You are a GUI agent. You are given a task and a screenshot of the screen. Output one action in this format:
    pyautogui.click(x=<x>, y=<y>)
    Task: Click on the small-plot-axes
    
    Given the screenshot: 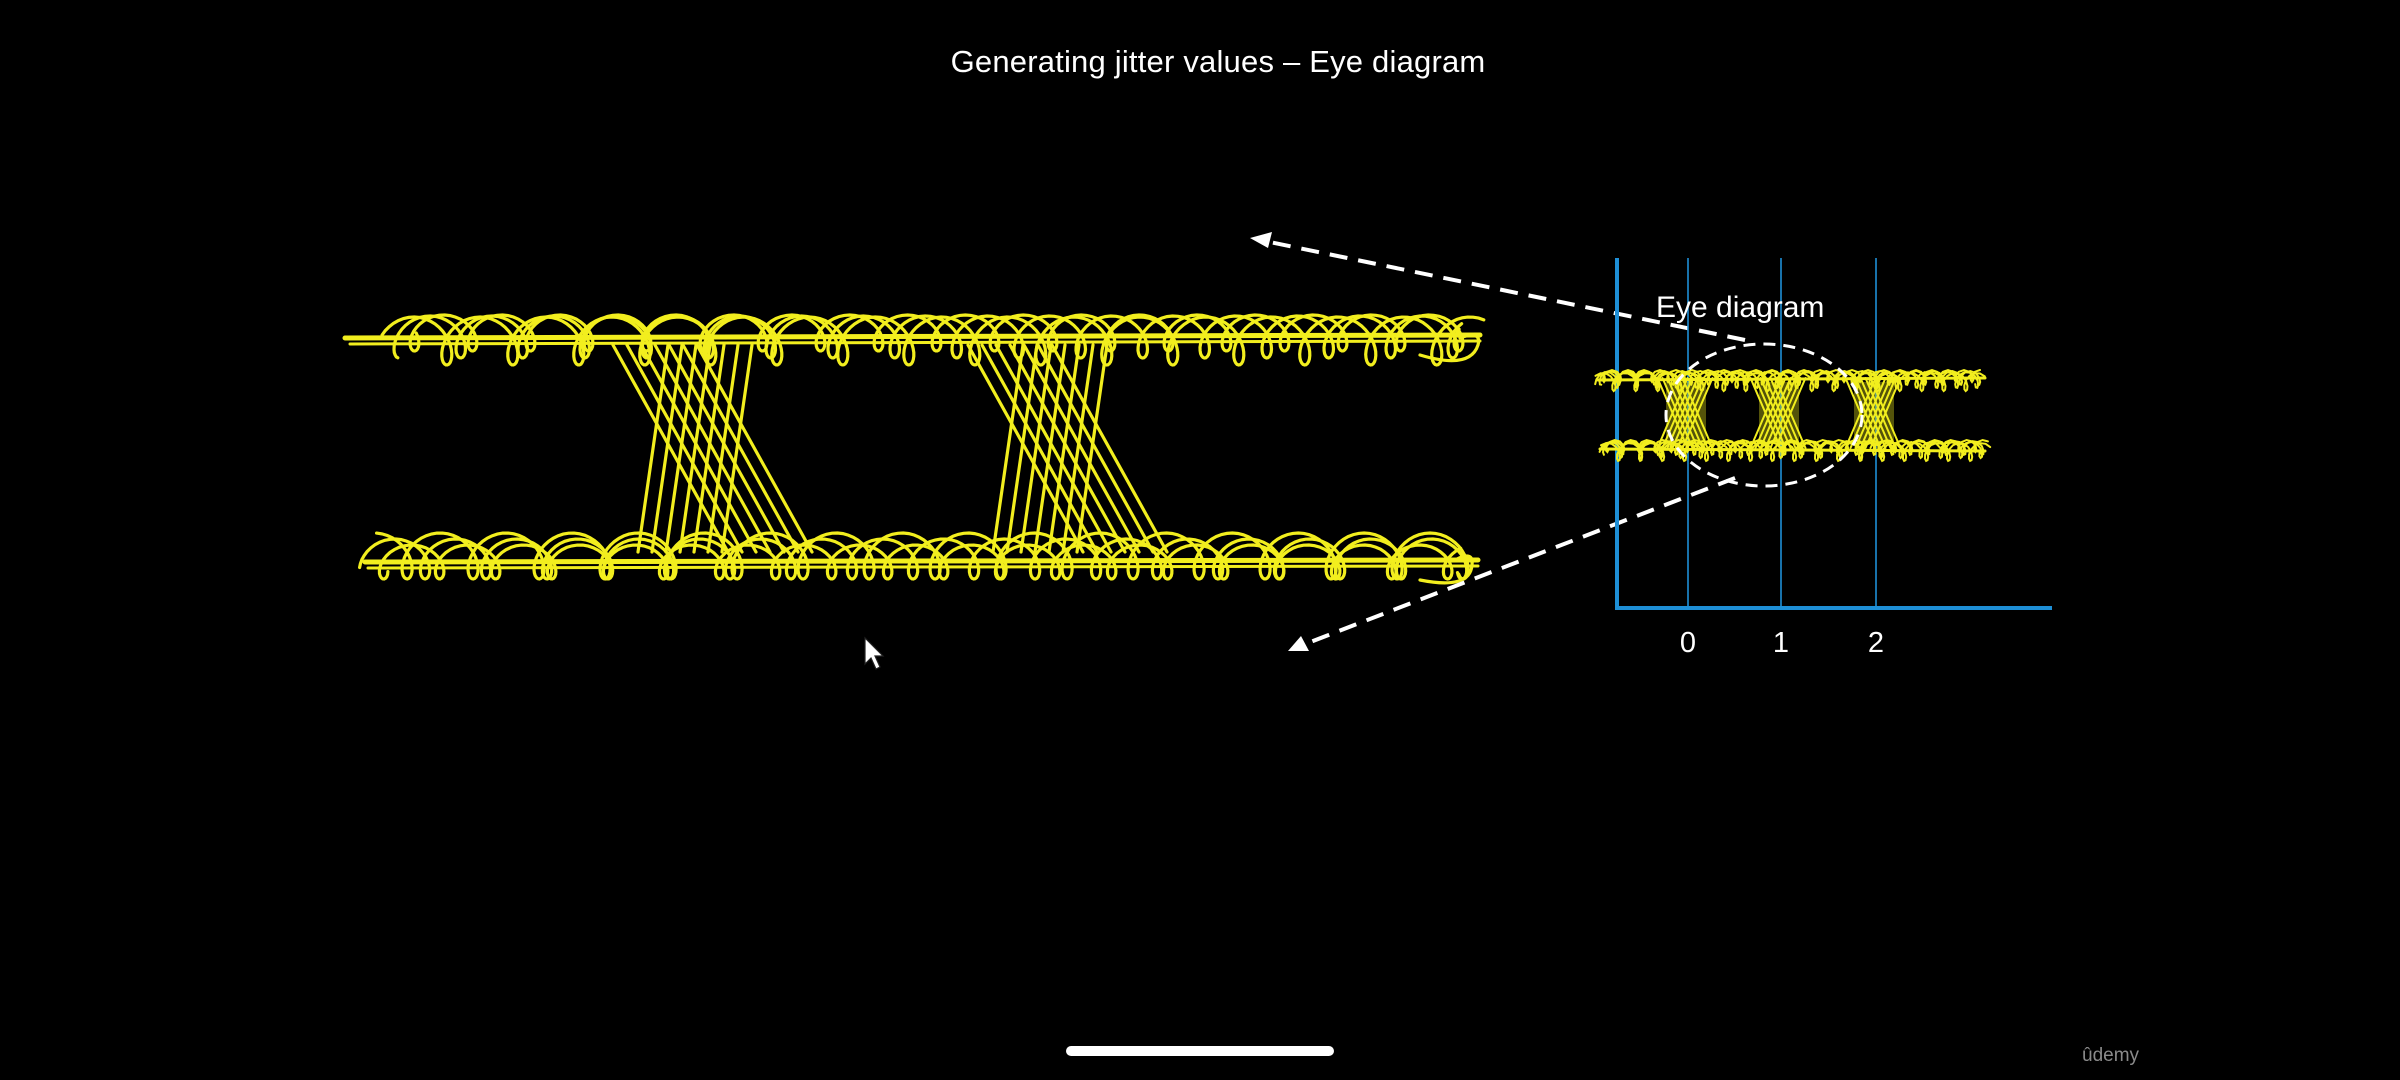 What is the action you would take?
    pyautogui.click(x=1833, y=434)
    